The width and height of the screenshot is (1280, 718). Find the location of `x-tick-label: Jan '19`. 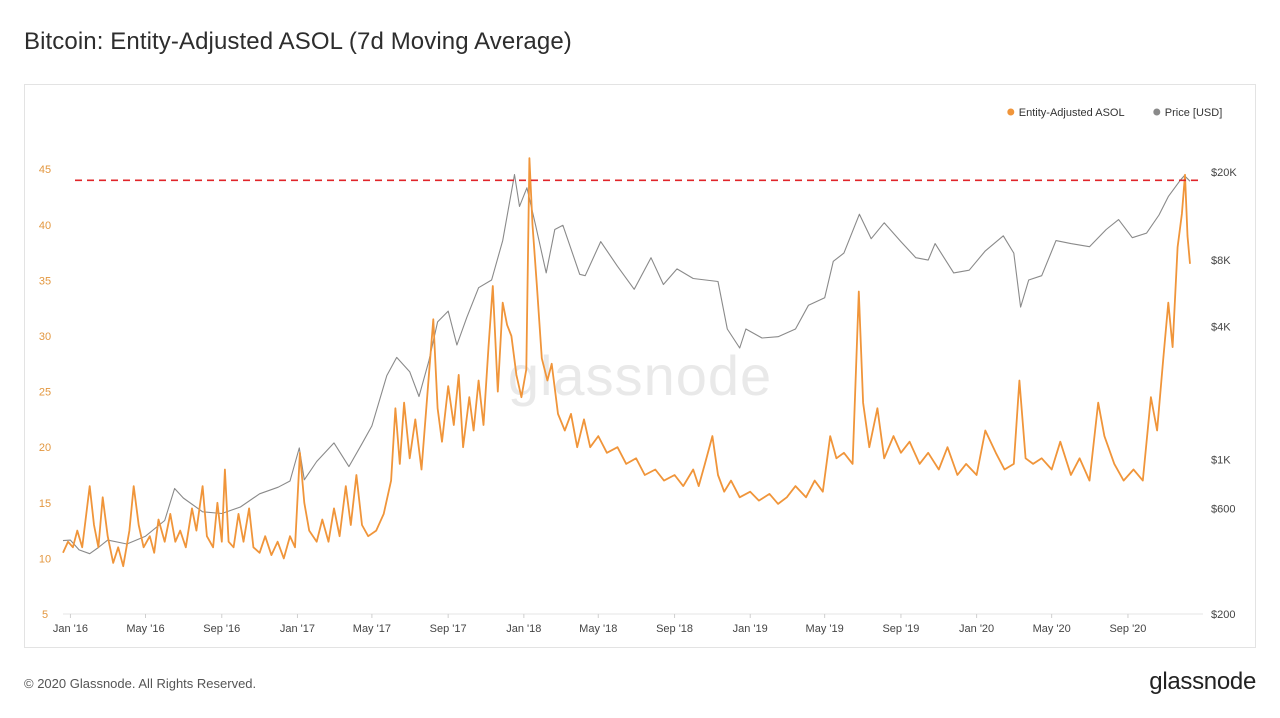

x-tick-label: Jan '19 is located at coordinates (750, 629).